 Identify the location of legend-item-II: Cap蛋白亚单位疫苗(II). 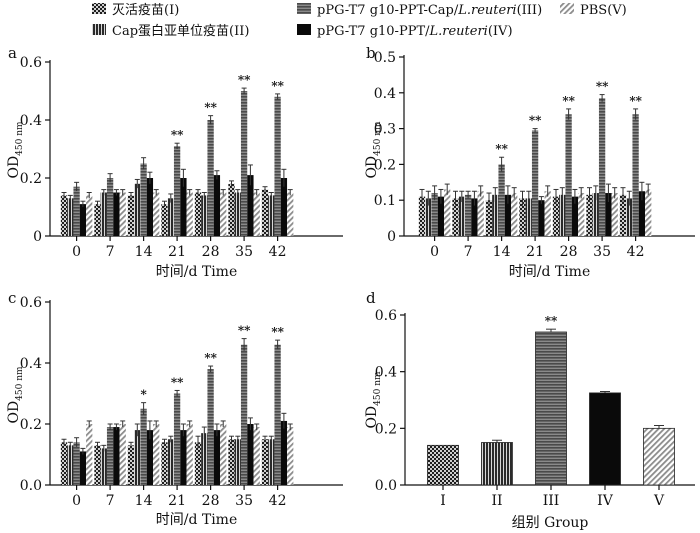
(170, 31).